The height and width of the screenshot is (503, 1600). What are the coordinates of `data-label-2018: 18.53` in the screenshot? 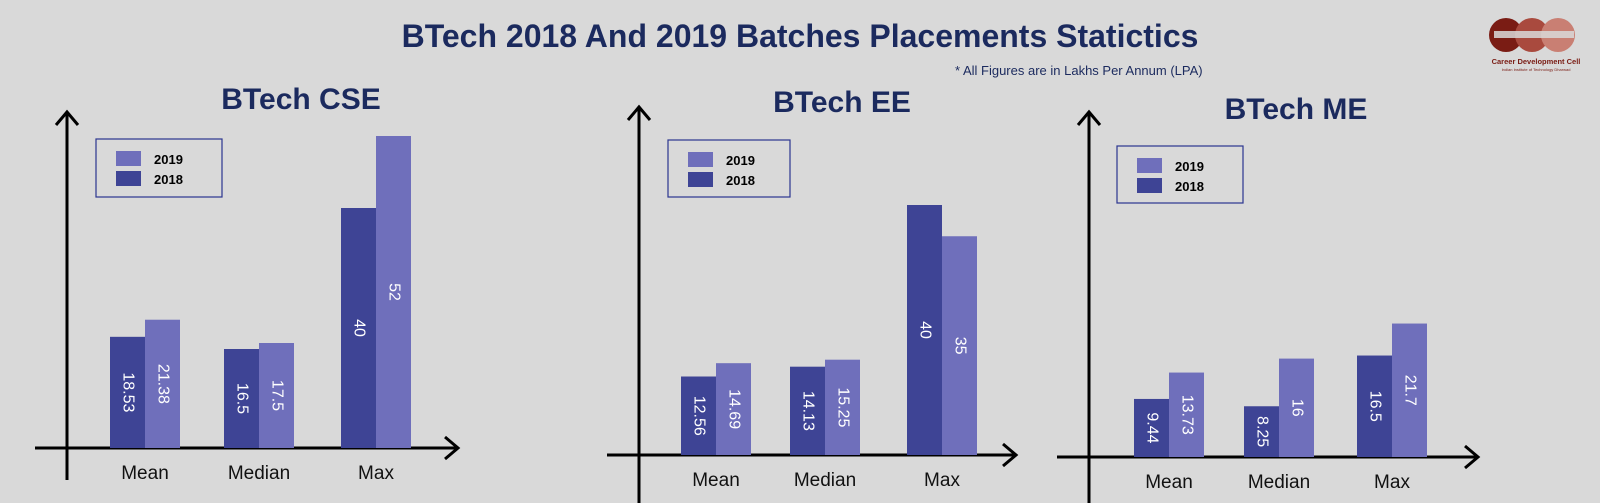 It's located at (127, 392).